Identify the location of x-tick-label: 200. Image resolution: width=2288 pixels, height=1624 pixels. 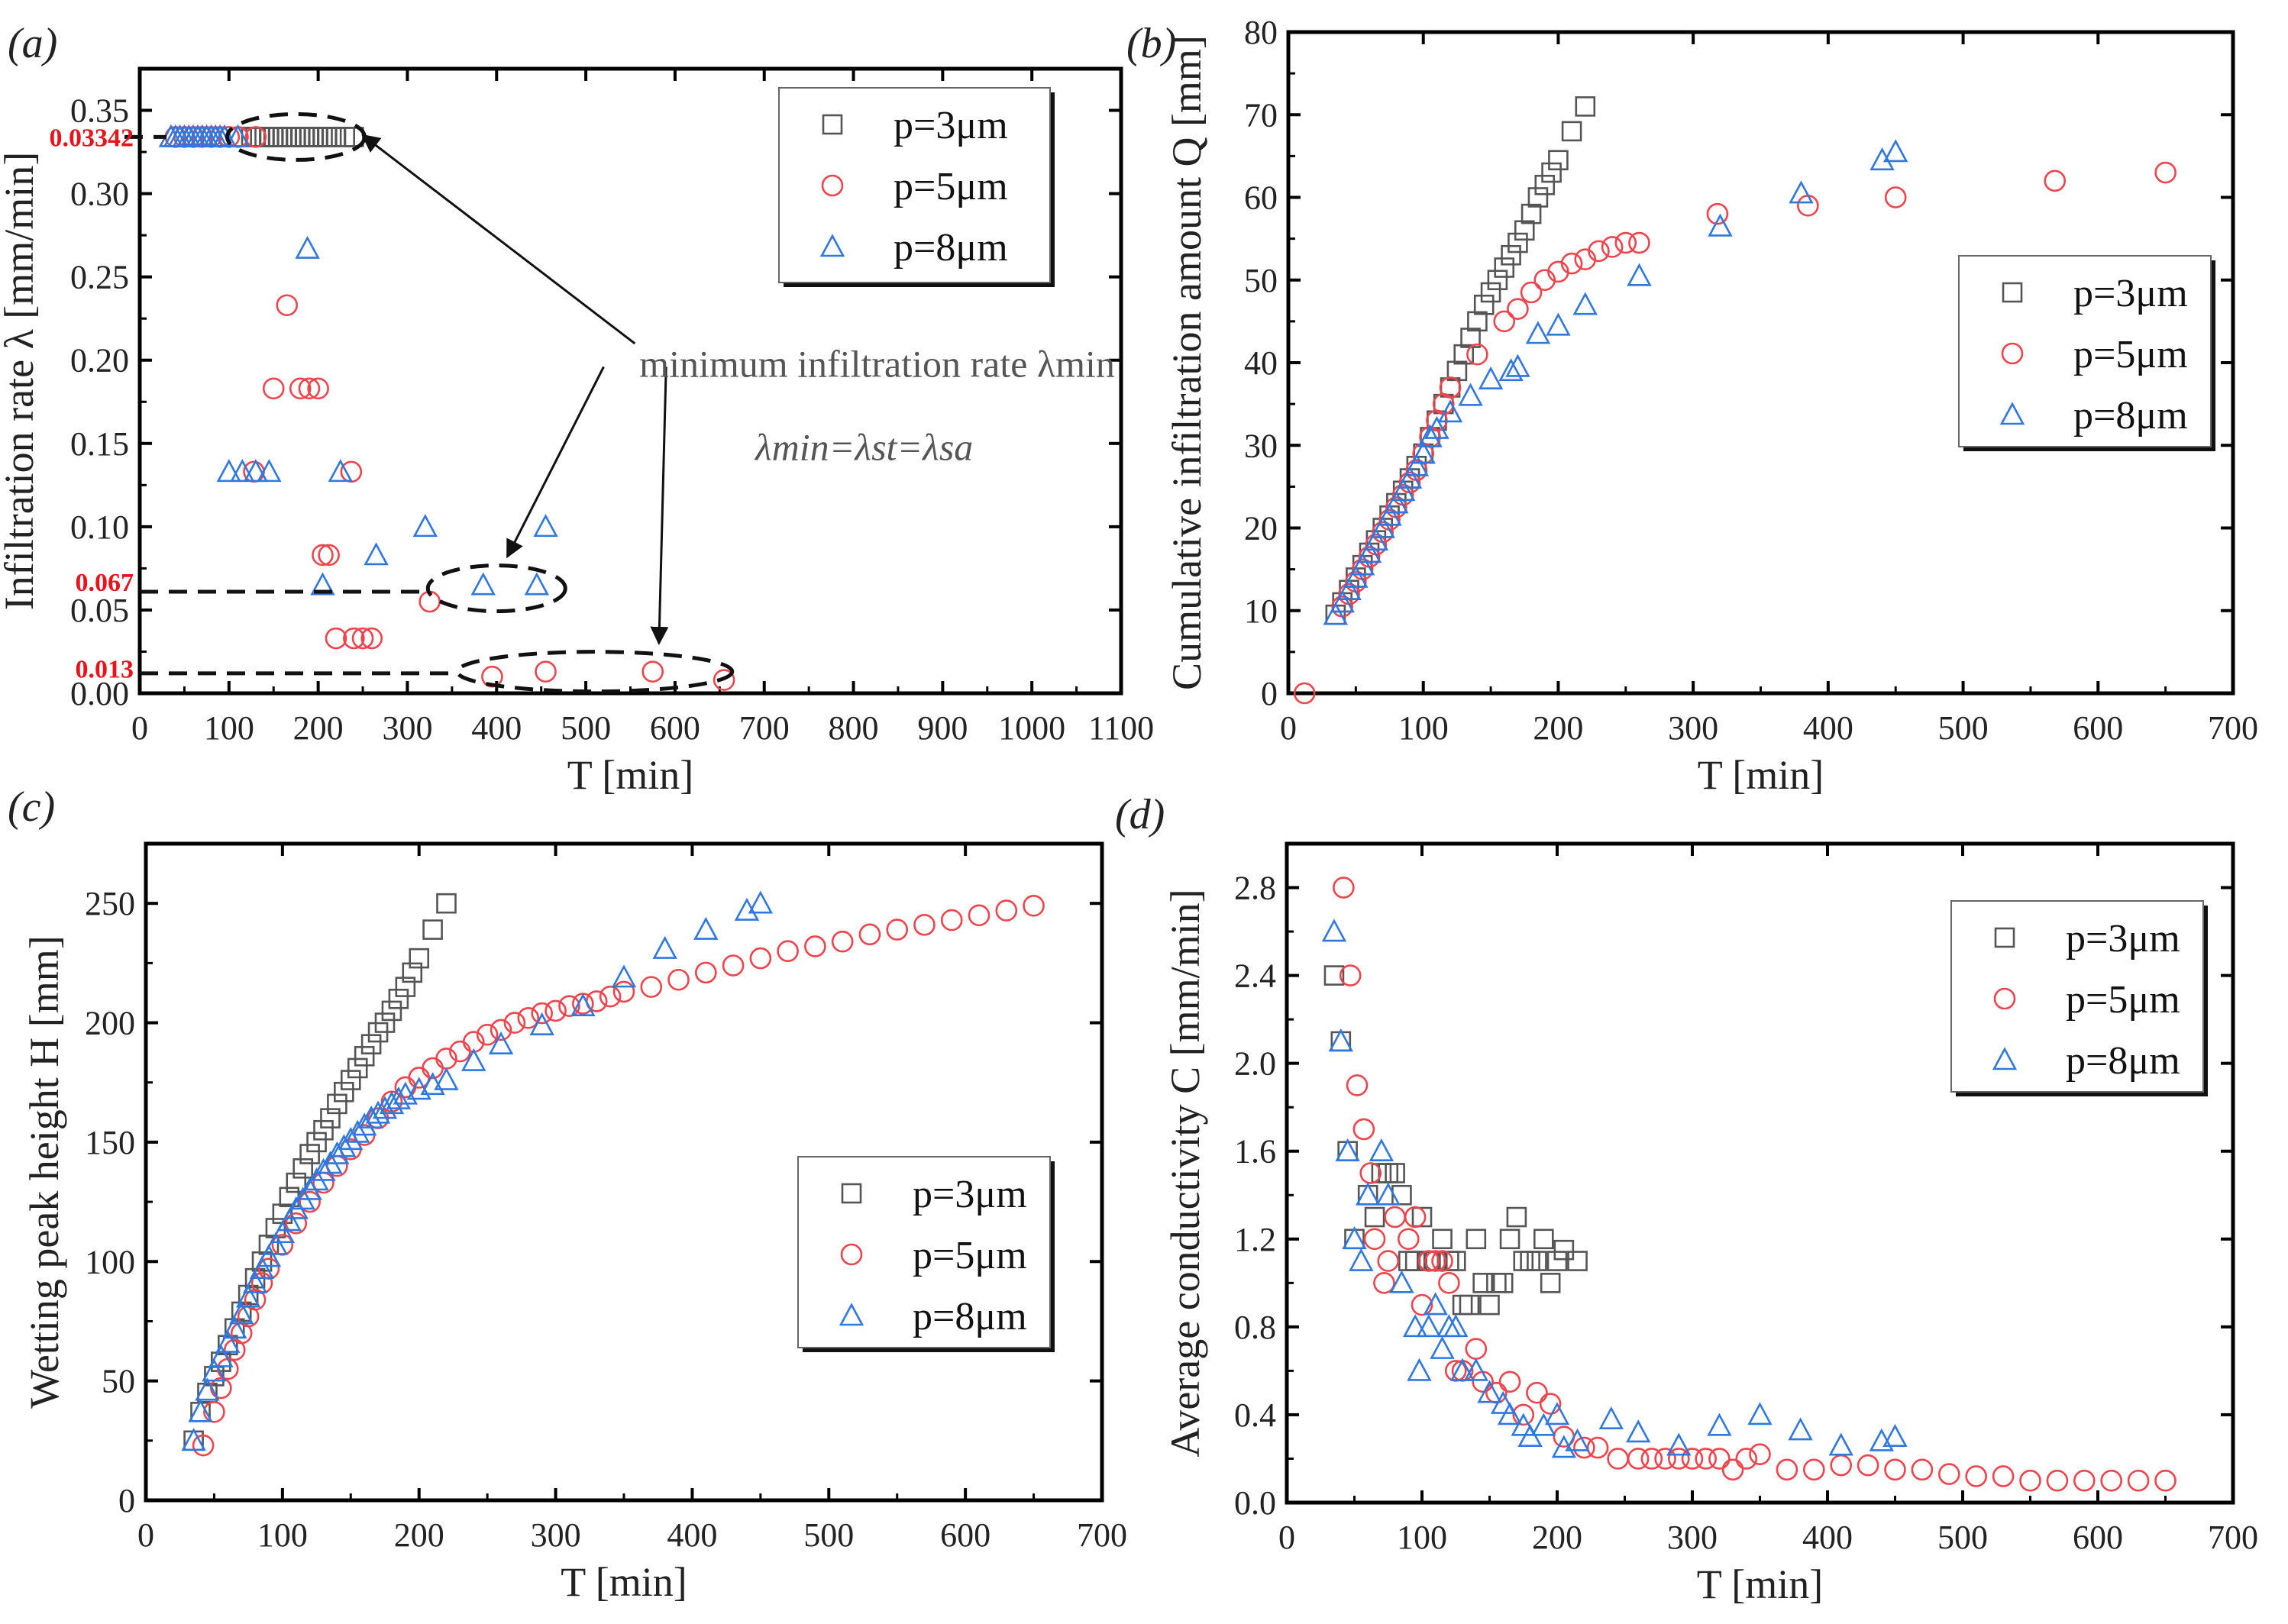
(419, 1535).